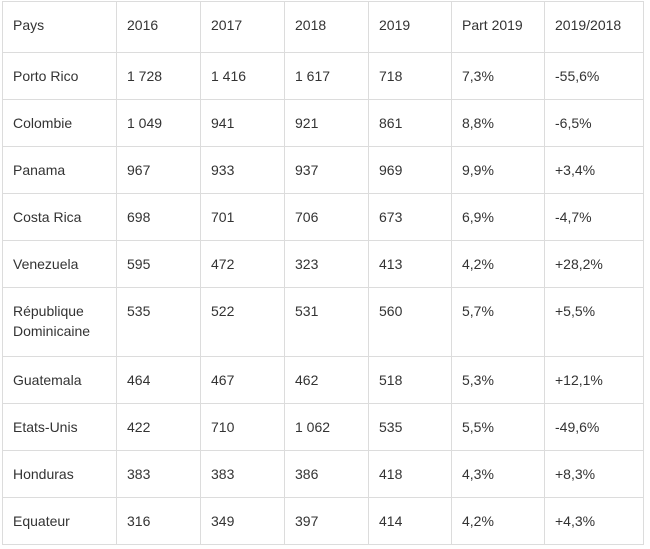 Image resolution: width=650 pixels, height=549 pixels. Describe the element at coordinates (242, 170) in the screenshot. I see `cell-2017: 933` at that location.